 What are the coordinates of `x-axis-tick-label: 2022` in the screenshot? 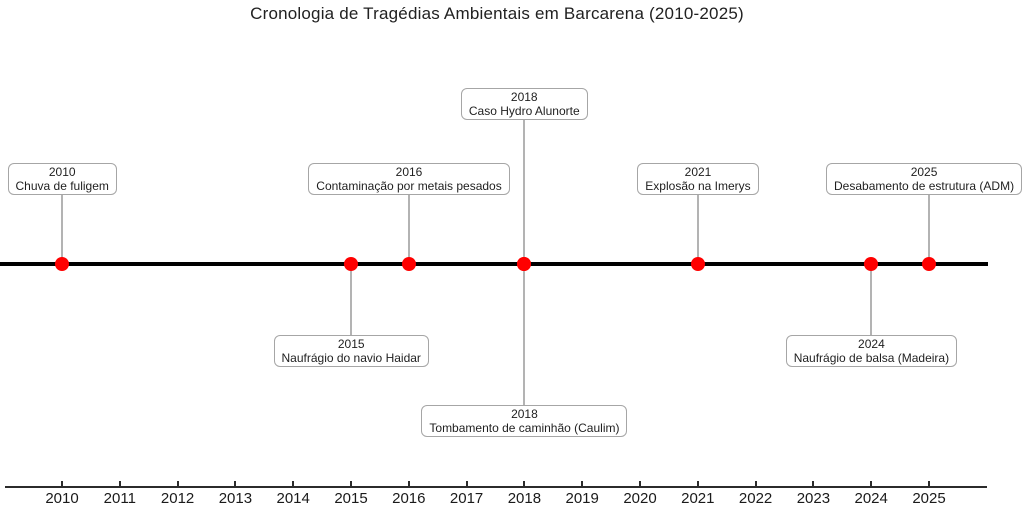 It's located at (755, 498).